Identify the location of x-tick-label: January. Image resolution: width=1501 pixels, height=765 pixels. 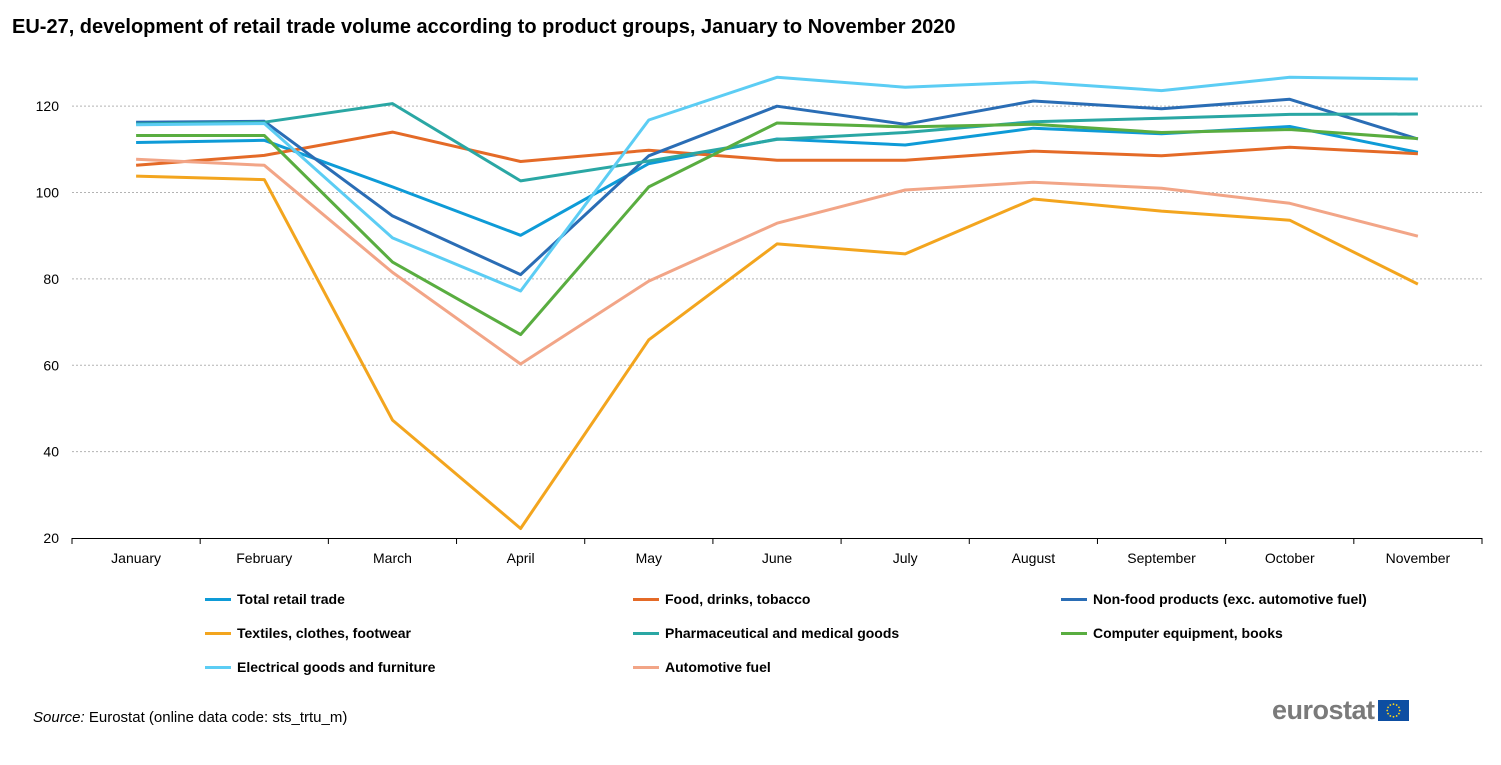
(136, 558).